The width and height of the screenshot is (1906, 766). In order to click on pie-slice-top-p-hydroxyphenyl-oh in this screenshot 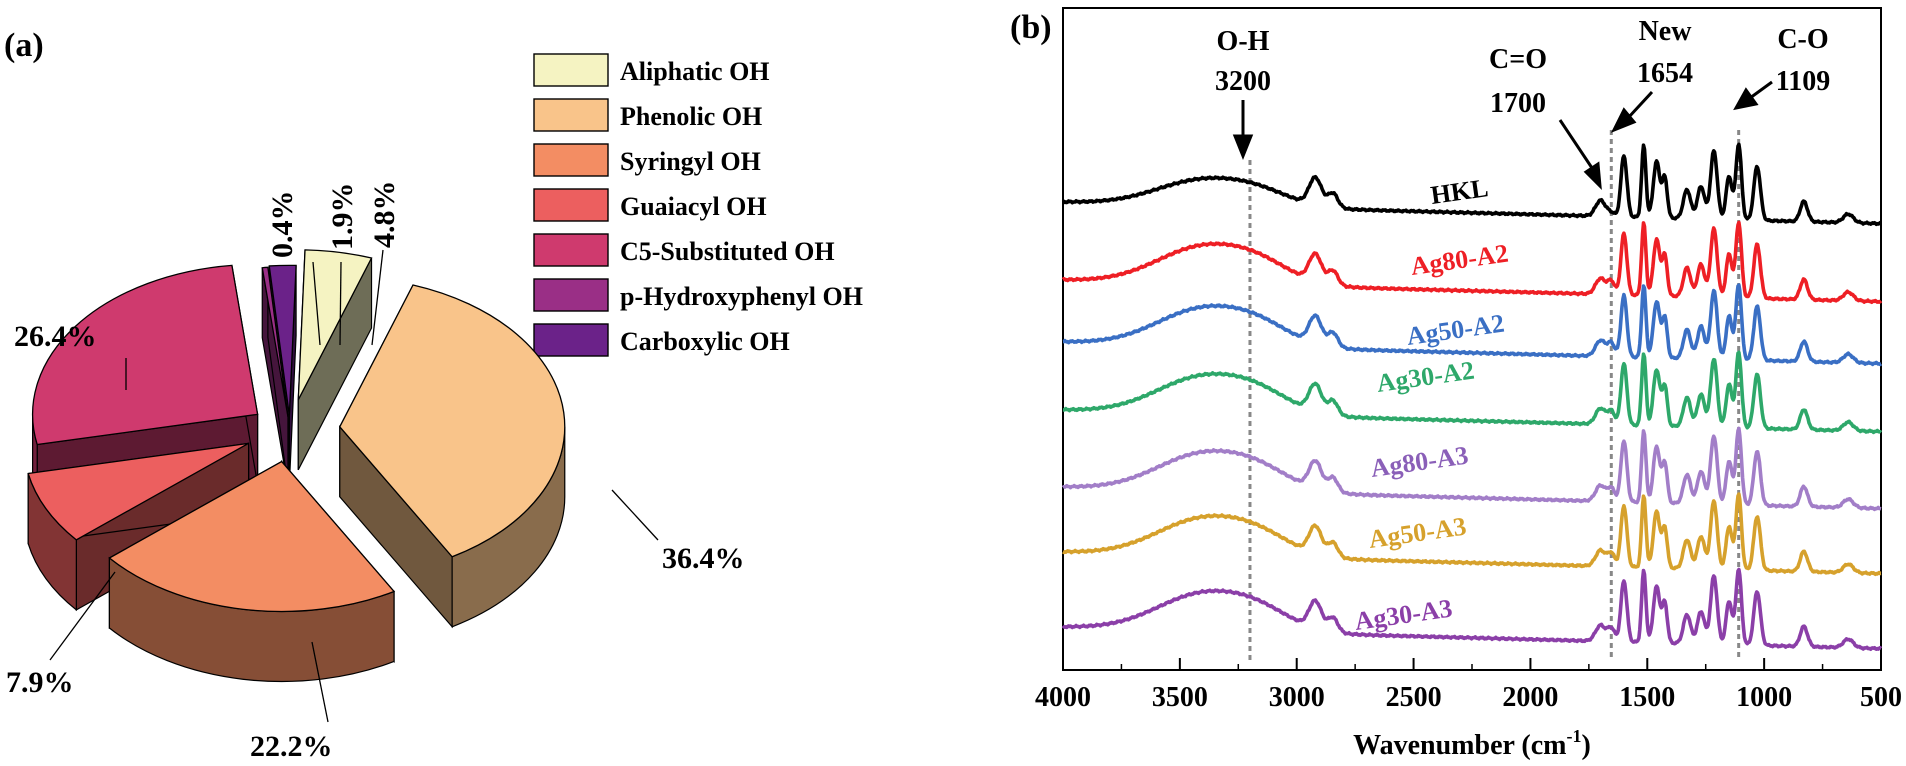, I will do `click(275, 341)`.